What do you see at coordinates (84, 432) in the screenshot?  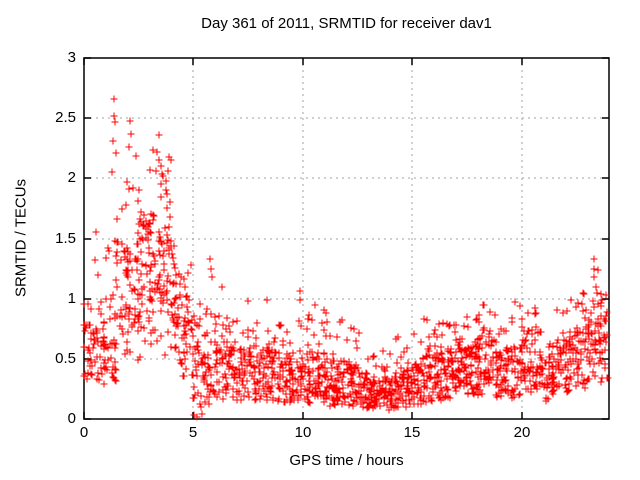 I see `x-tick-label: 0` at bounding box center [84, 432].